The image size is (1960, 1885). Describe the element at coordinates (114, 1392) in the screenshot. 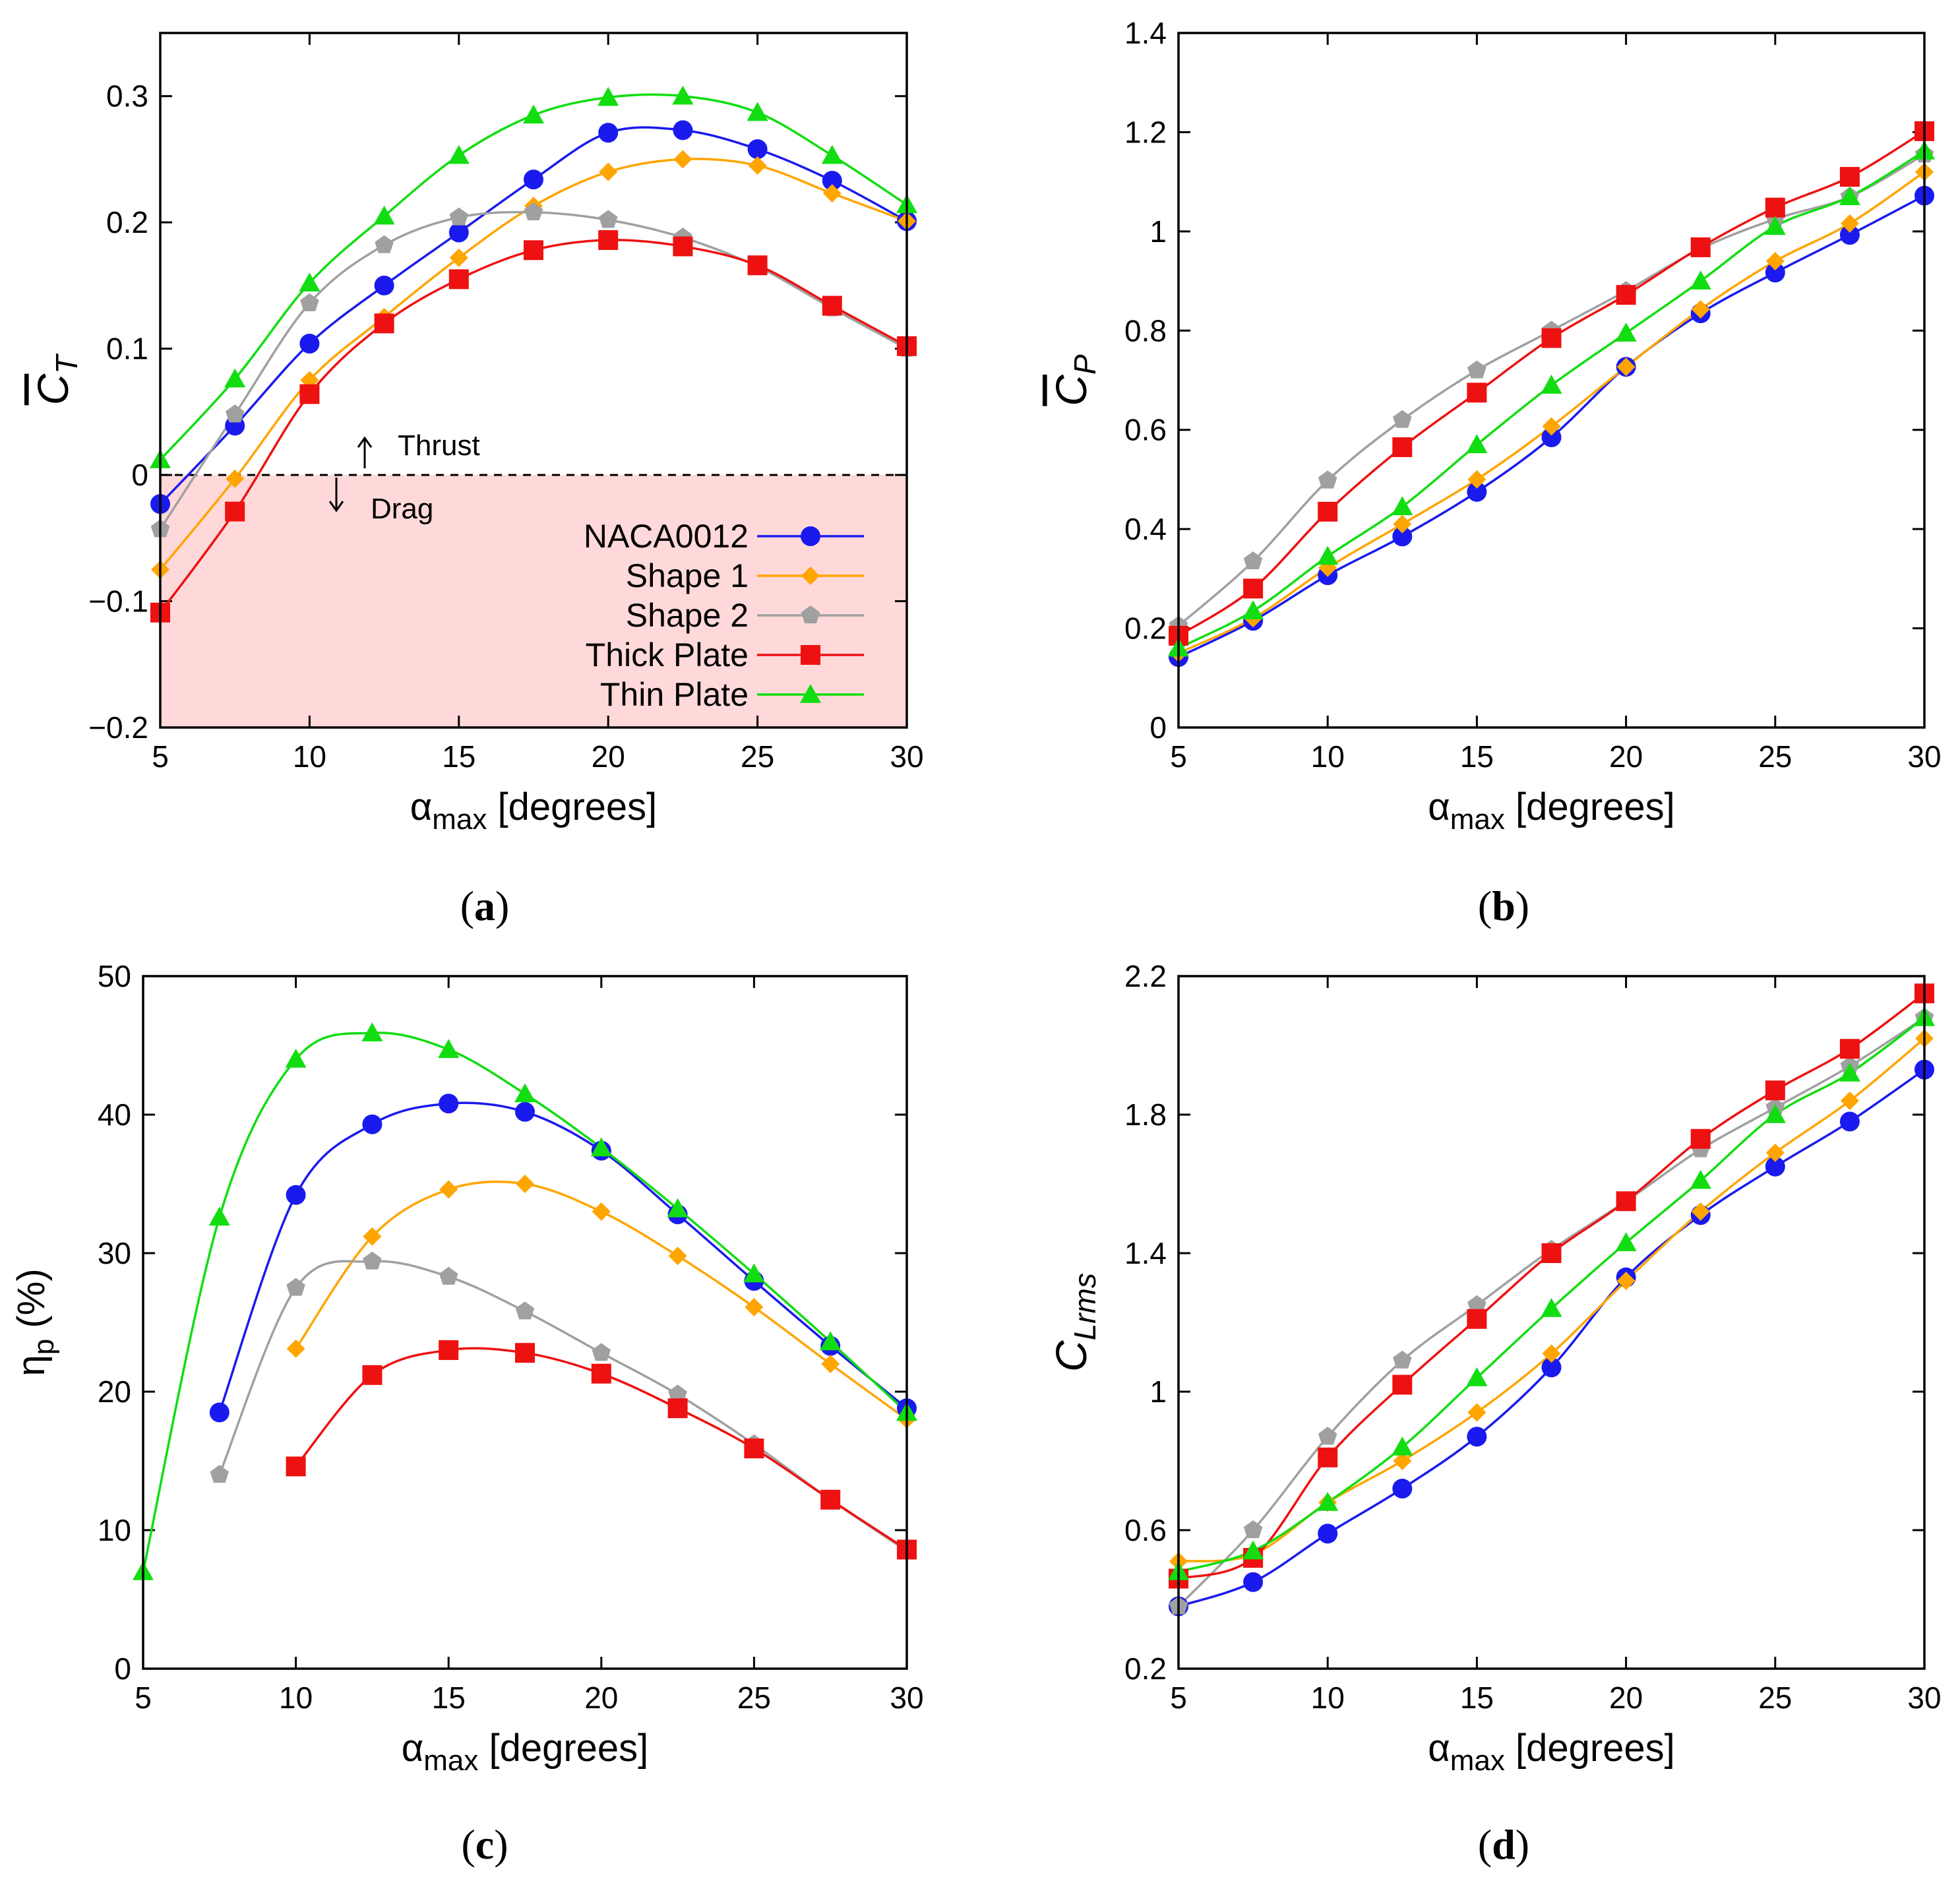

I see `y-tick-label: 20` at that location.